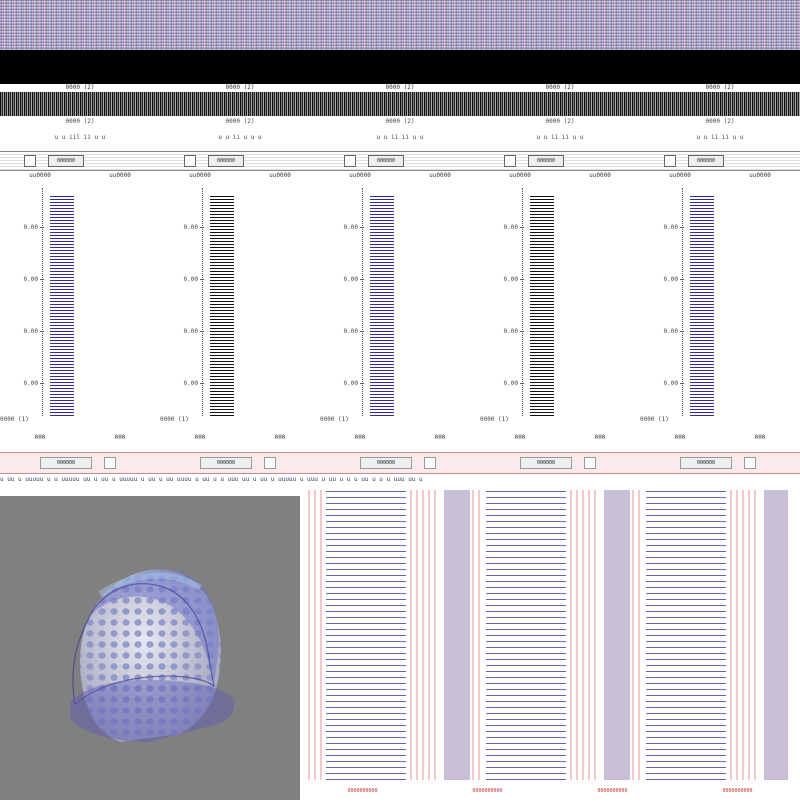  Describe the element at coordinates (80, 137) in the screenshot. I see `column-label: u u iil ii u u` at that location.